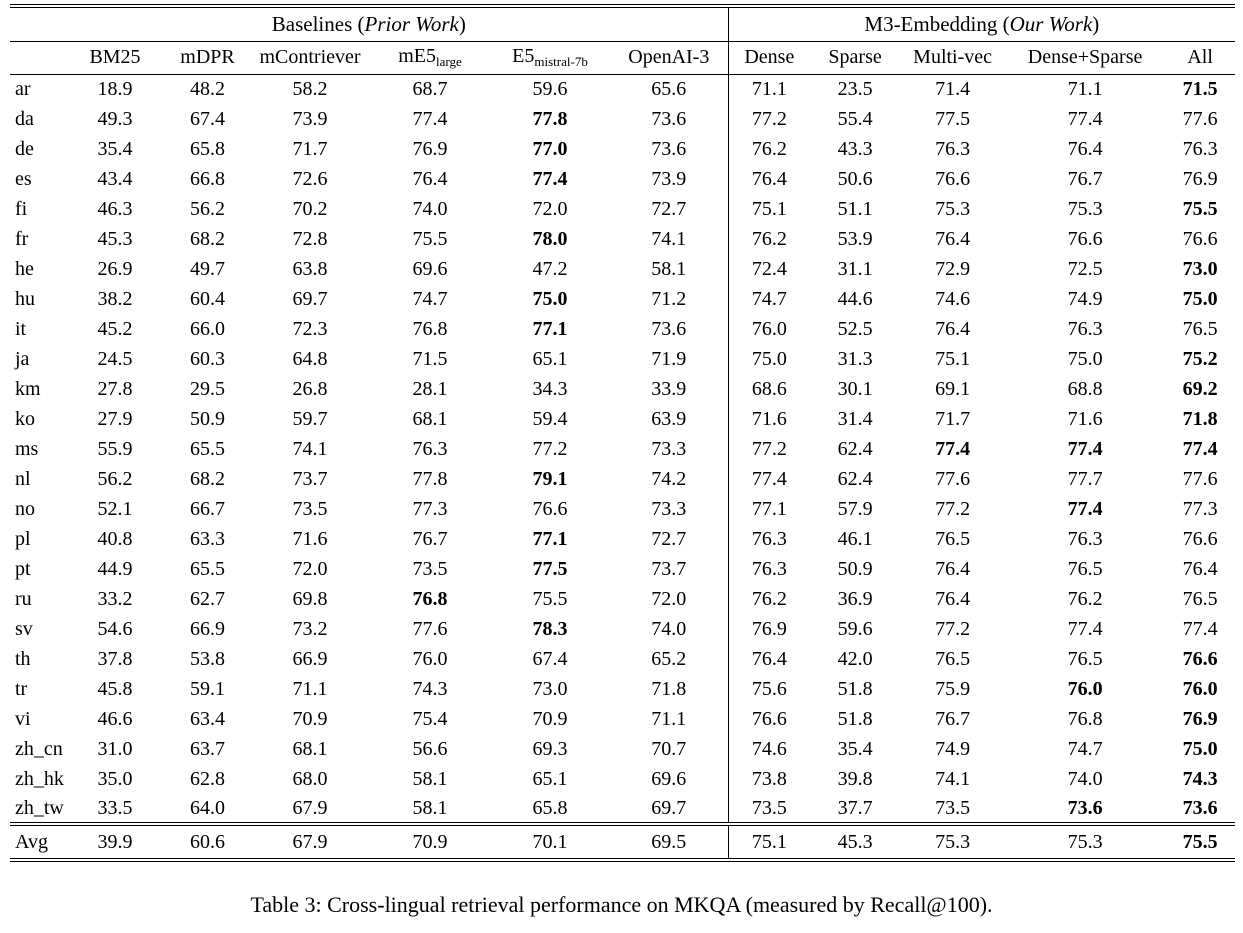 The image size is (1243, 933). Describe the element at coordinates (669, 689) in the screenshot. I see `value-cell: 71.8` at that location.